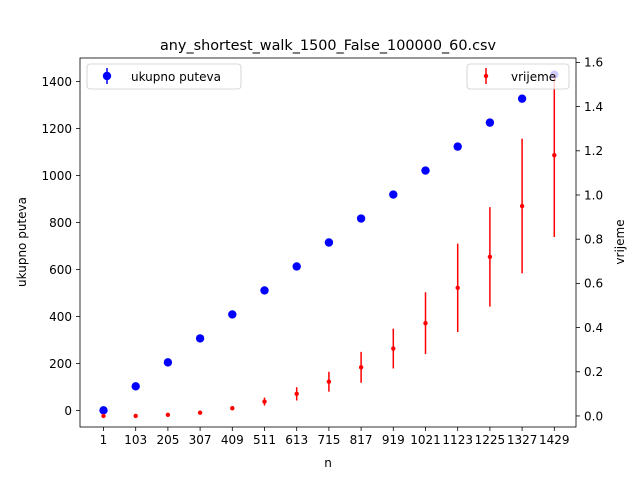 The width and height of the screenshot is (640, 480). I want to click on legend-left-label: ukupno puteva, so click(176, 77).